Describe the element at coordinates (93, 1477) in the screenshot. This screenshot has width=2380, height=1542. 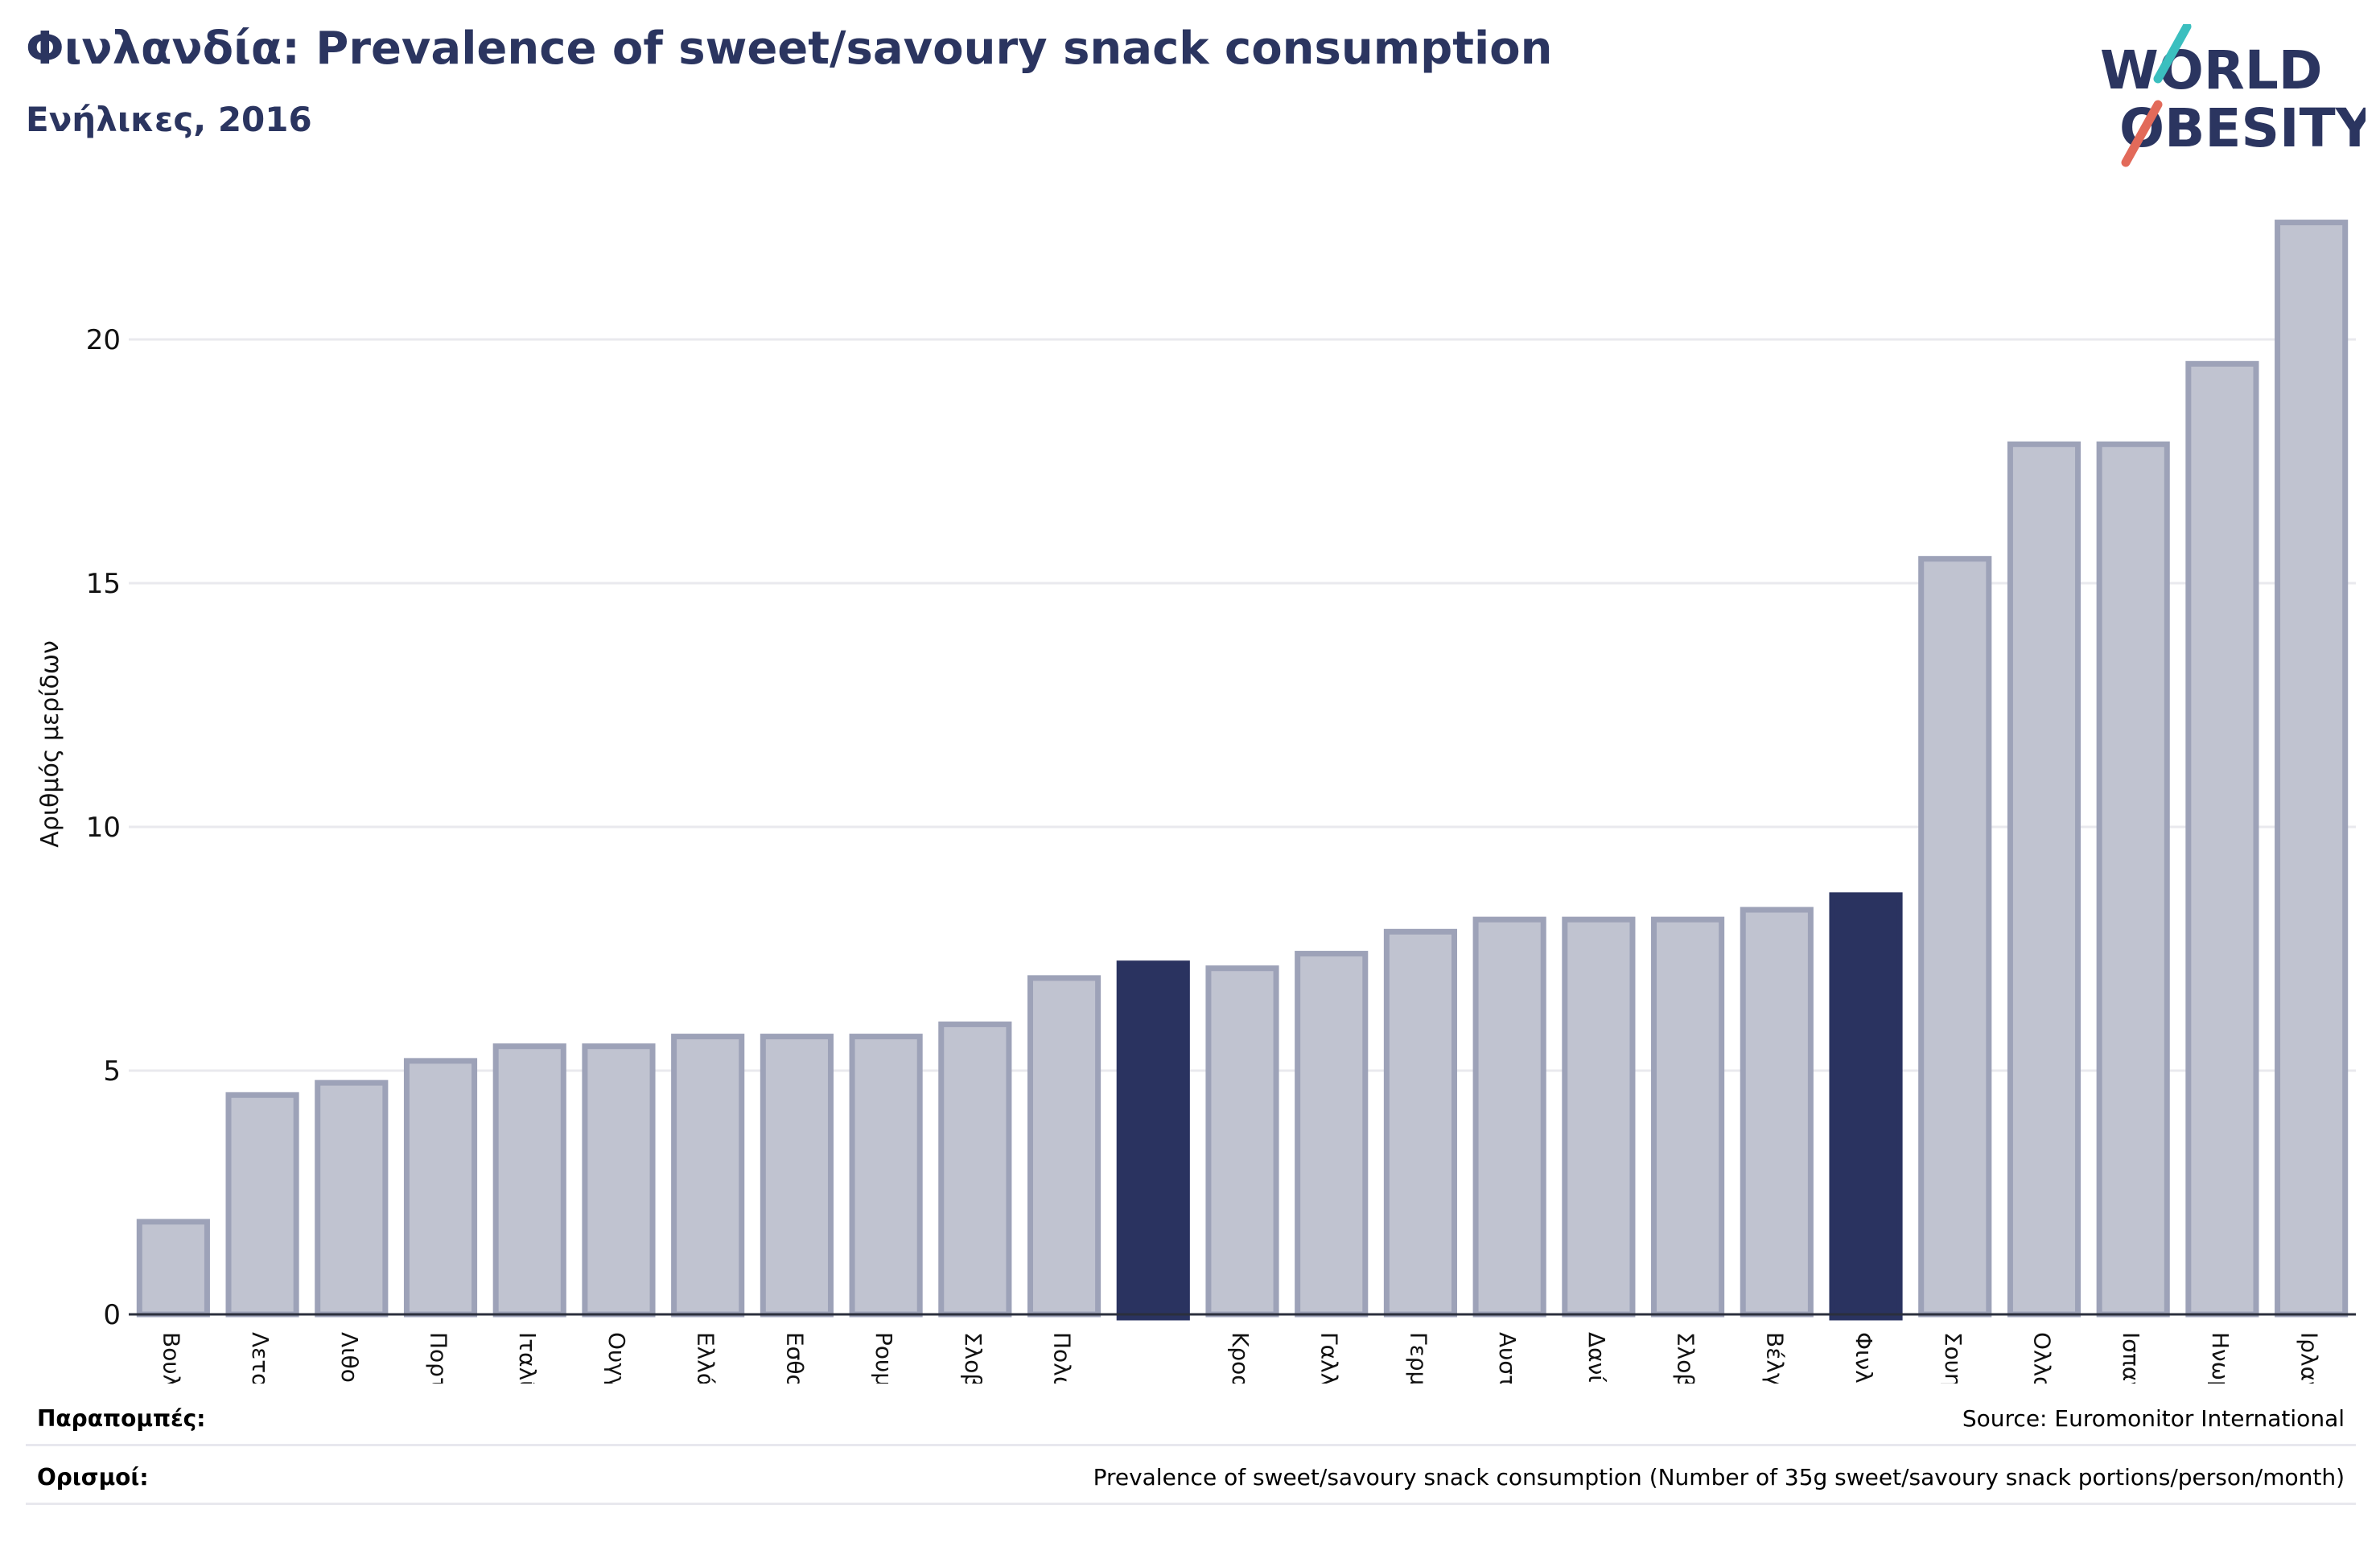
I see `definitions-label: Ορισμοί:` at that location.